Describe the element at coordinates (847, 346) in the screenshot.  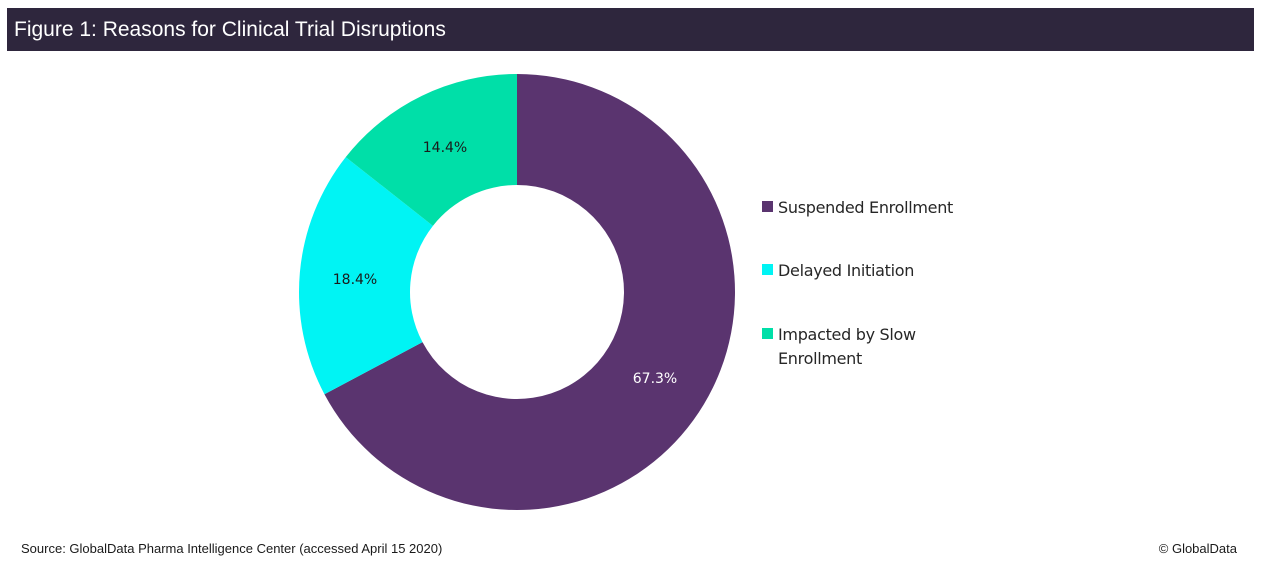
I see `legend-label: Impacted by Slow Enrollment` at that location.